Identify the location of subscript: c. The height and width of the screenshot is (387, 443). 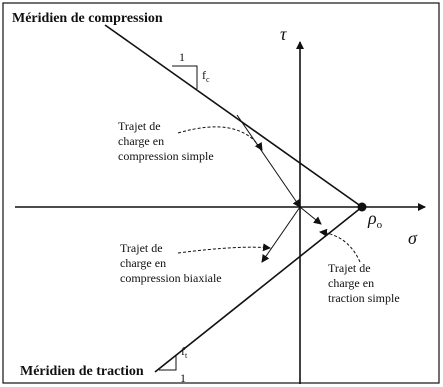
(208, 79).